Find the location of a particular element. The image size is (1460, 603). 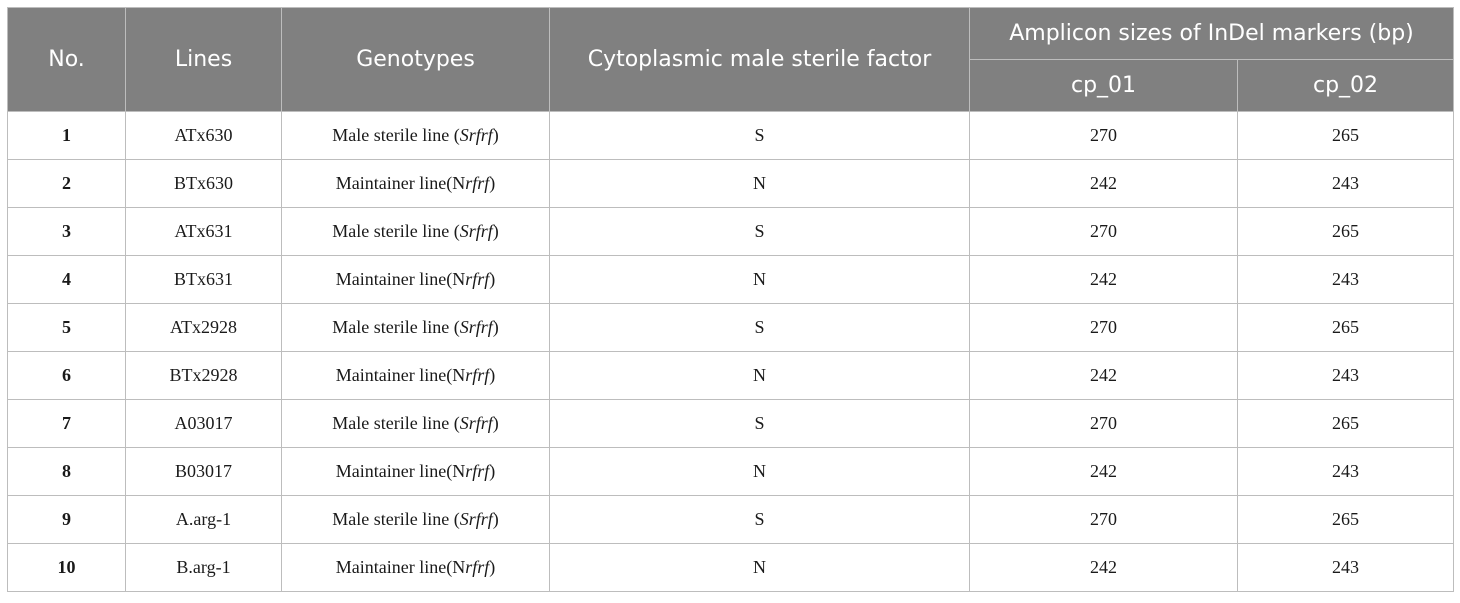

cell-no: 9 is located at coordinates (66, 519).